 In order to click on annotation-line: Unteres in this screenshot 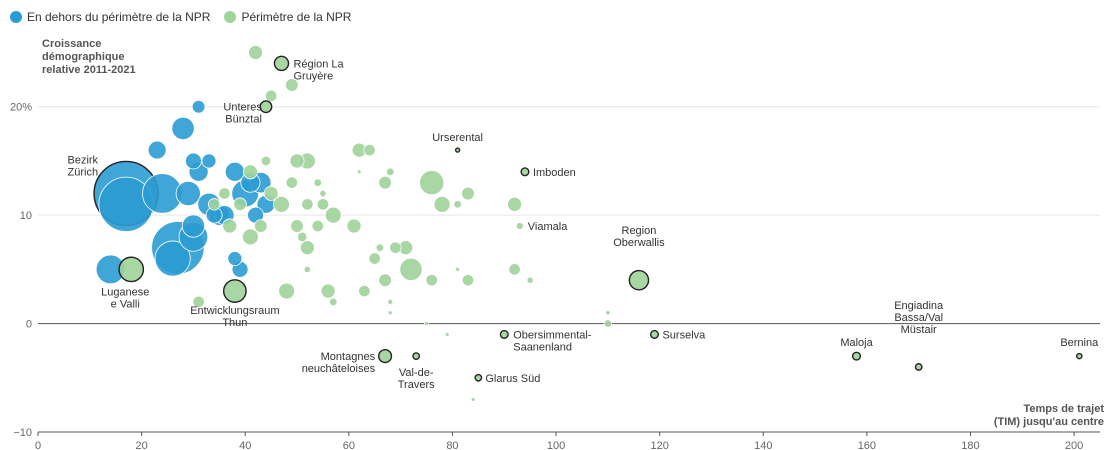, I will do `click(242, 108)`.